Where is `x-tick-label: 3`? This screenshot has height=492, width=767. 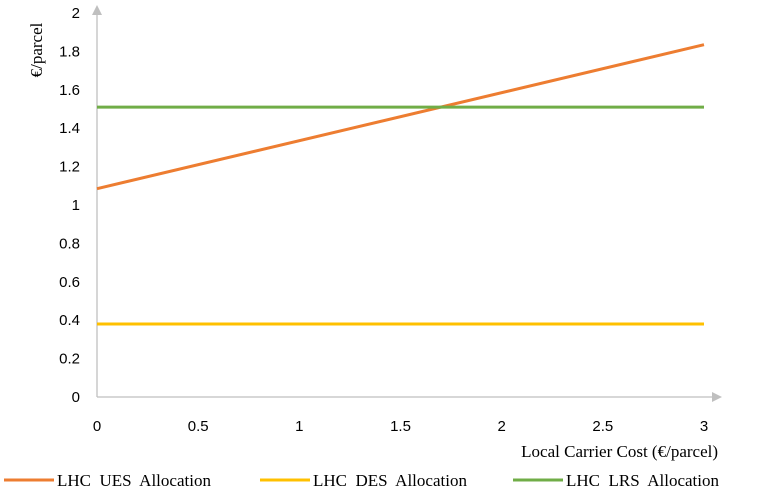
x-tick-label: 3 is located at coordinates (704, 426).